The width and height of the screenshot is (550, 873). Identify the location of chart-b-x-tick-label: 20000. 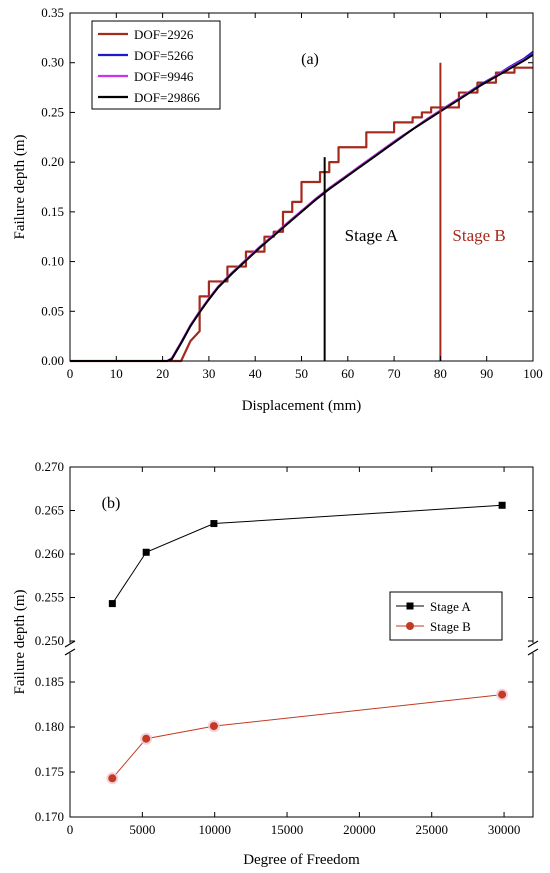
(359, 829).